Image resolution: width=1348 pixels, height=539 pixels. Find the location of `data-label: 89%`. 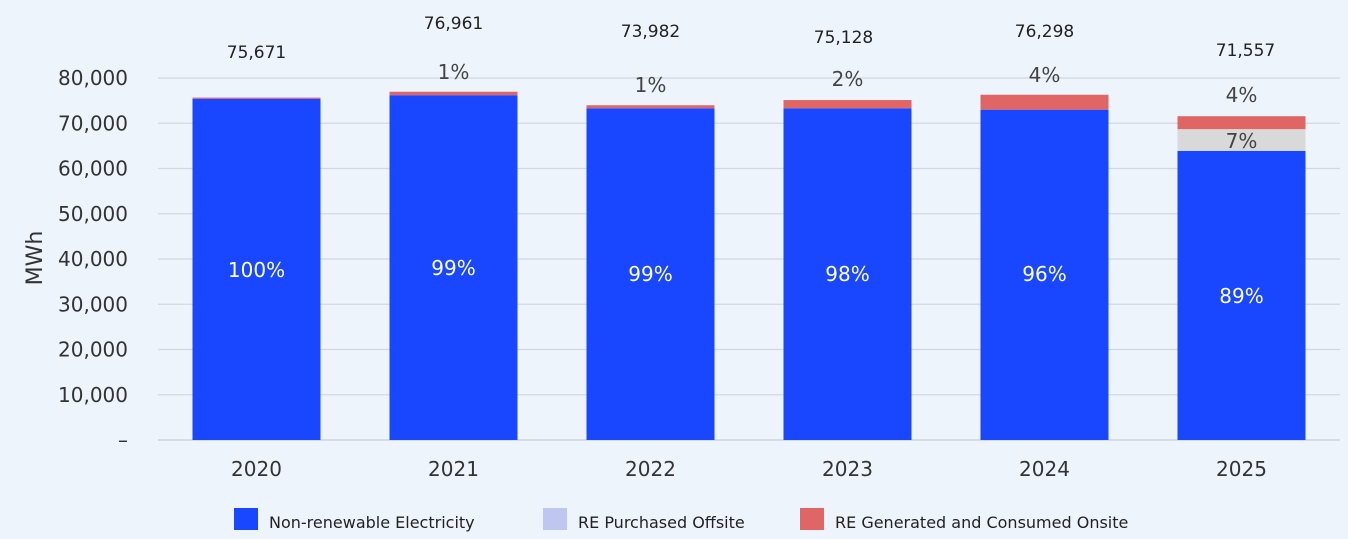

data-label: 89% is located at coordinates (1241, 296).